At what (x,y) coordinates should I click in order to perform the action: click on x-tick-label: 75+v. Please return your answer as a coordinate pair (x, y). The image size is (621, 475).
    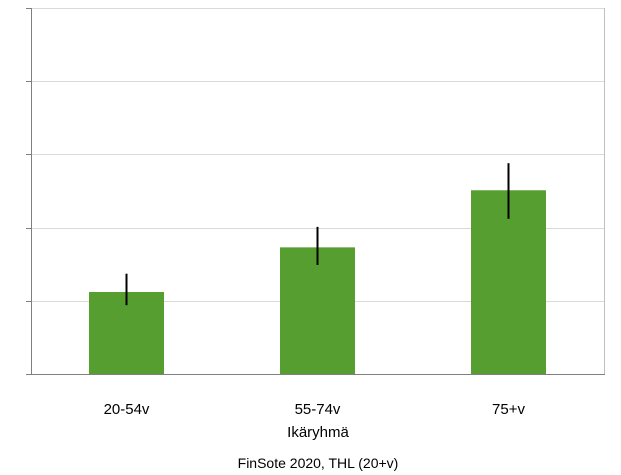
    Looking at the image, I should click on (508, 409).